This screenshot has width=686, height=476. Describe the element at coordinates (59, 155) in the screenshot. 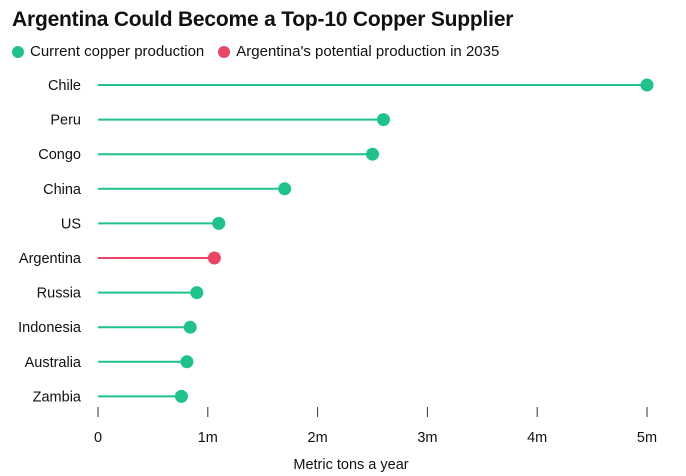

I see `category-label-congo: Congo` at that location.